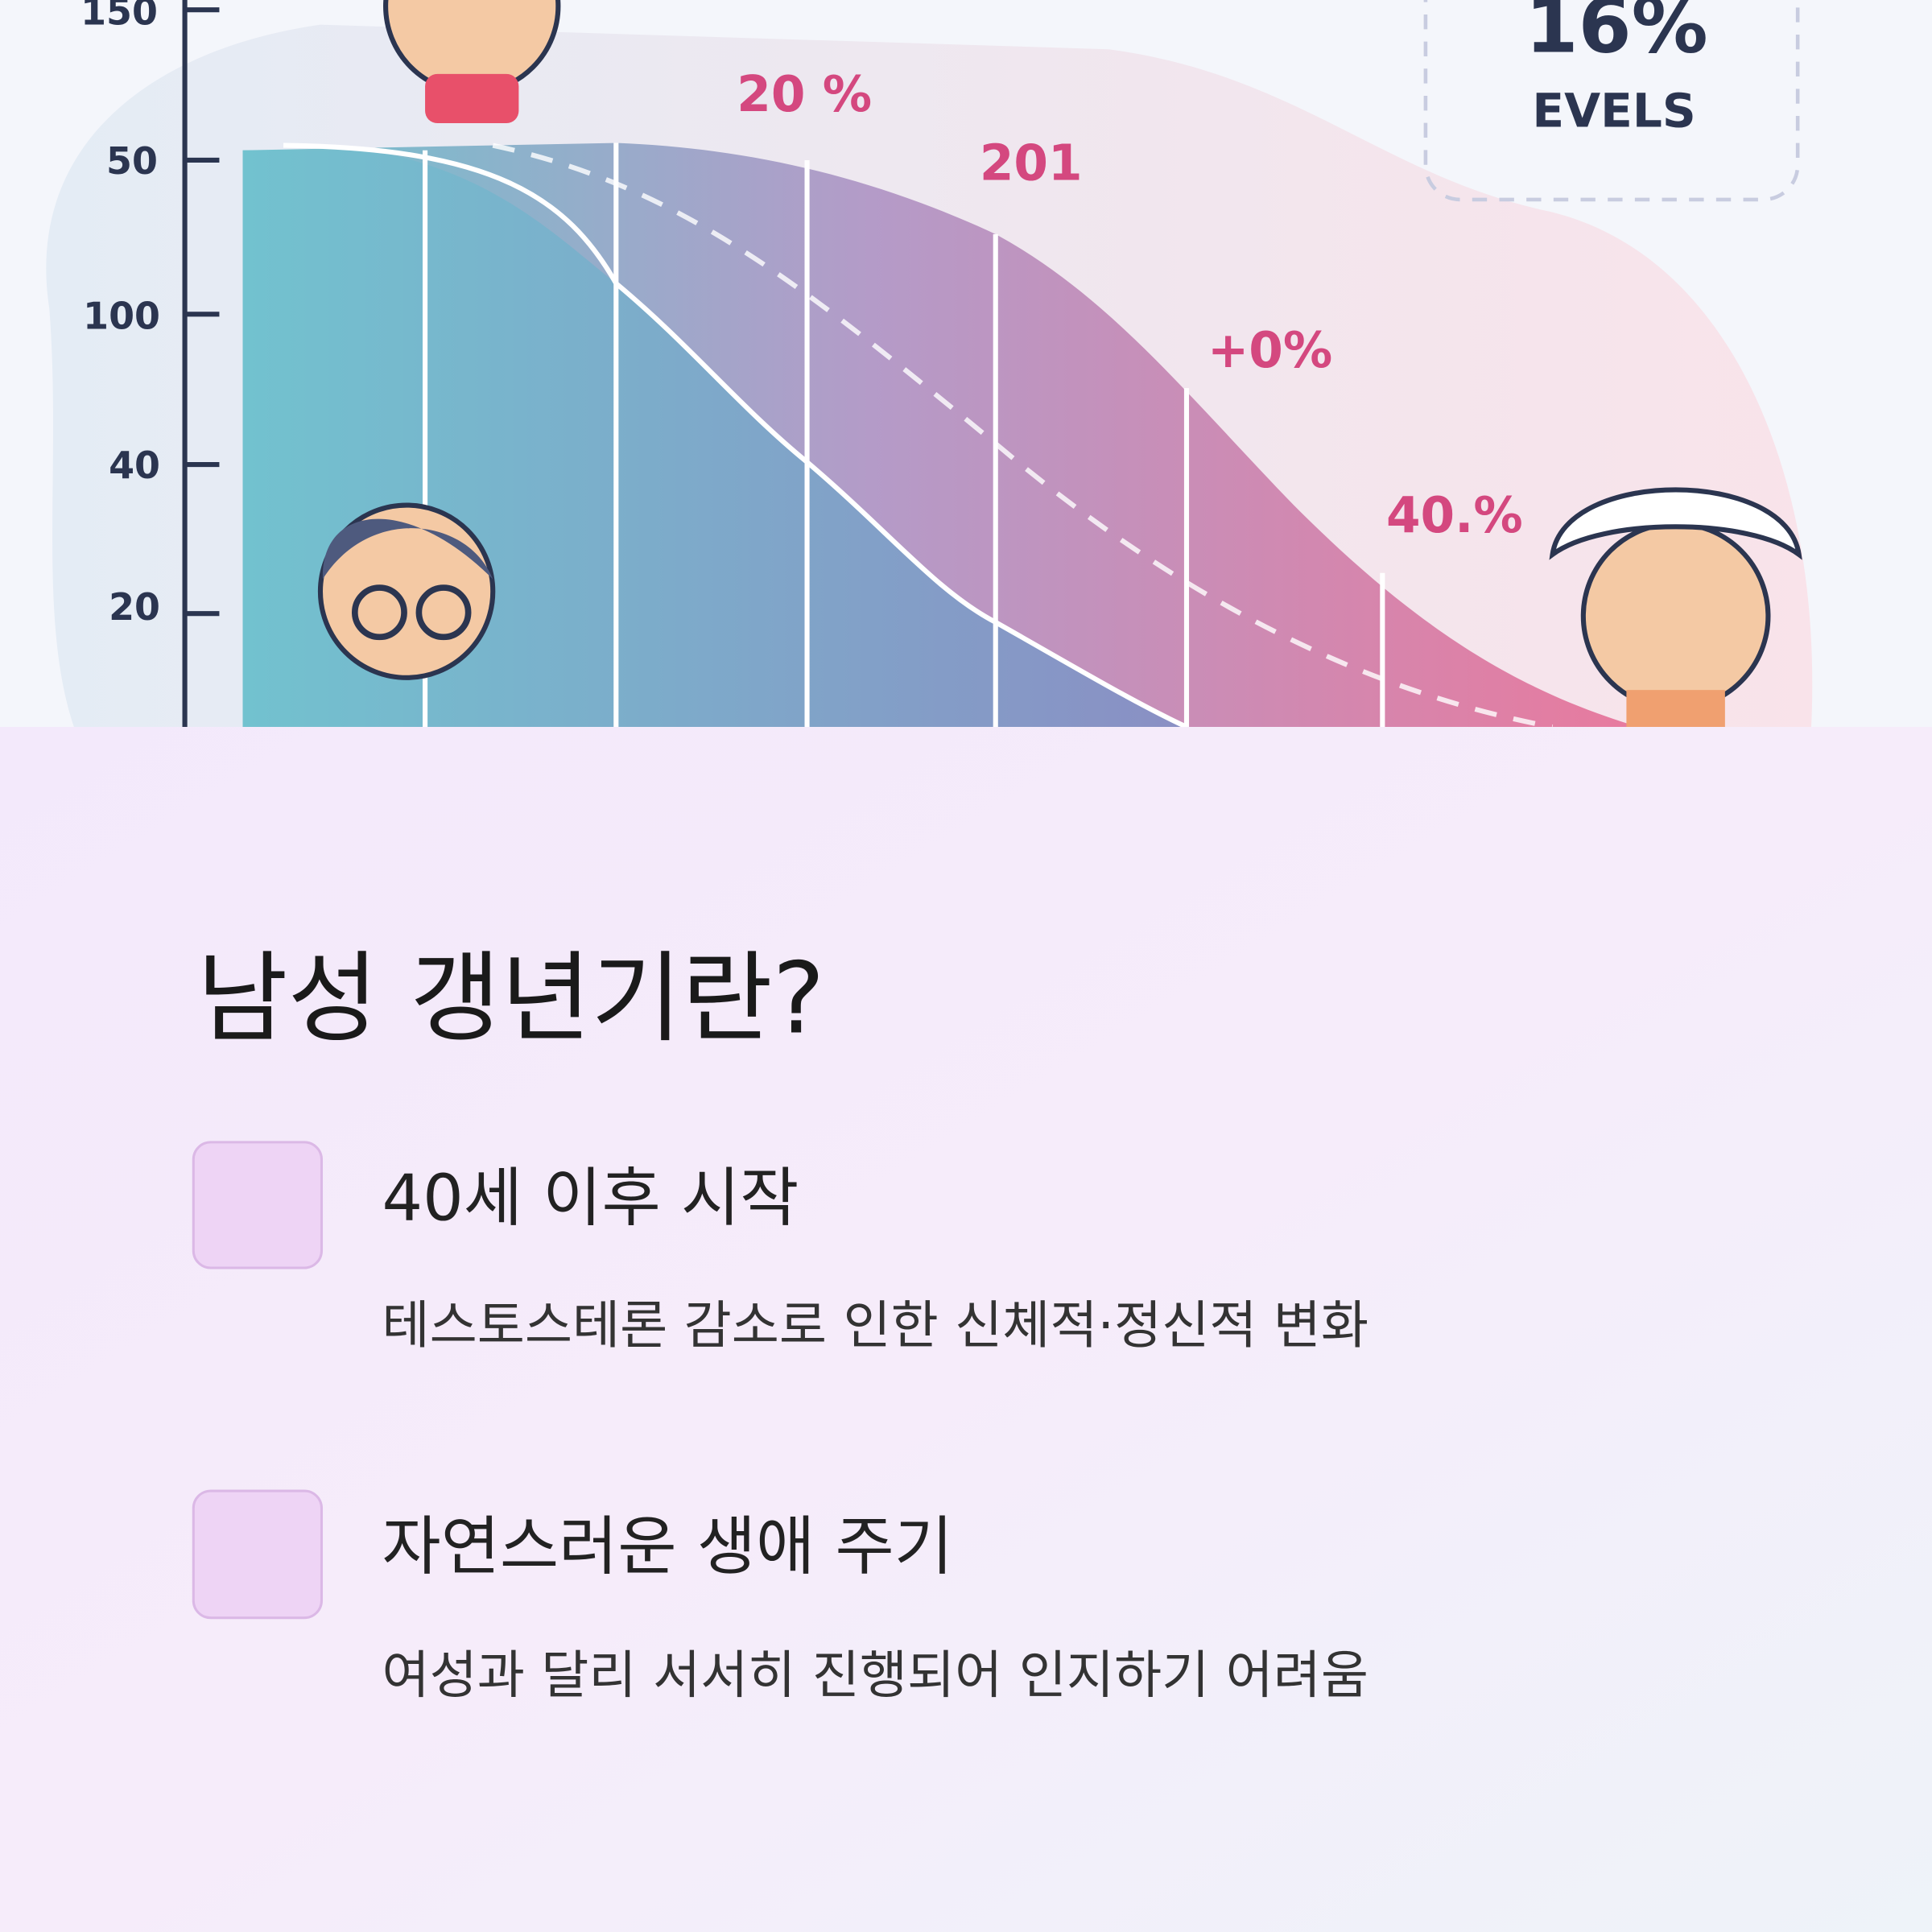 This screenshot has width=1932, height=1932. Describe the element at coordinates (134, 465) in the screenshot. I see `axis-label: 40` at that location.